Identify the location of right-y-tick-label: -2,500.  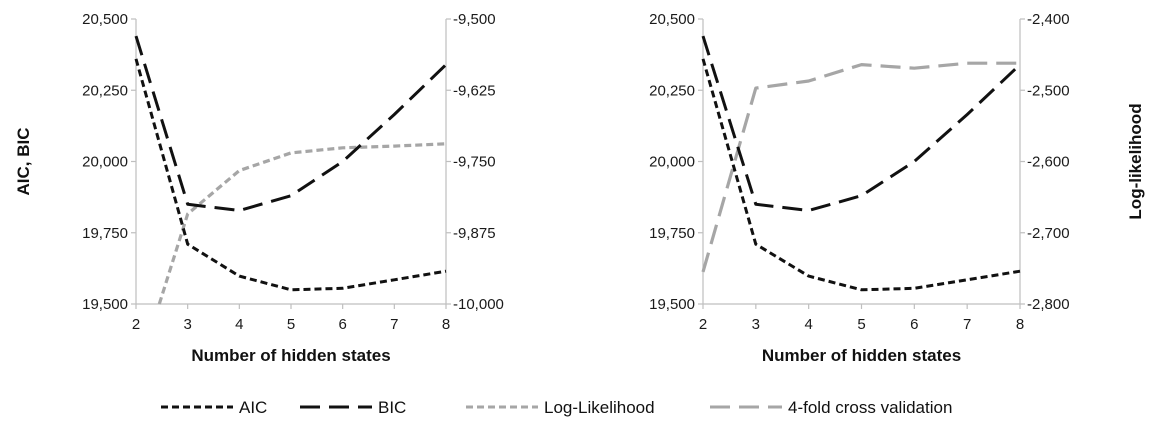
(1048, 90).